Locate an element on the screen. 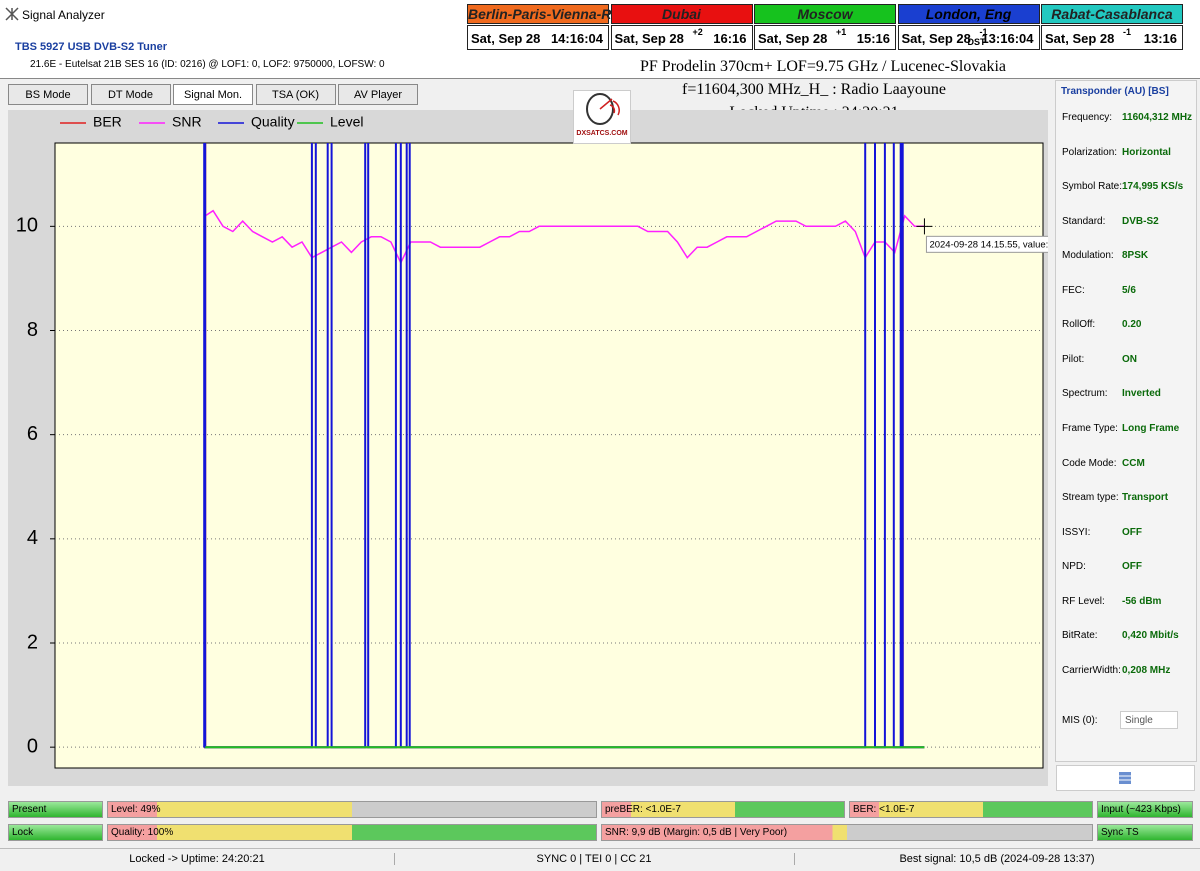 The width and height of the screenshot is (1200, 871). status-segment: Quality: 100% is located at coordinates (352, 832).